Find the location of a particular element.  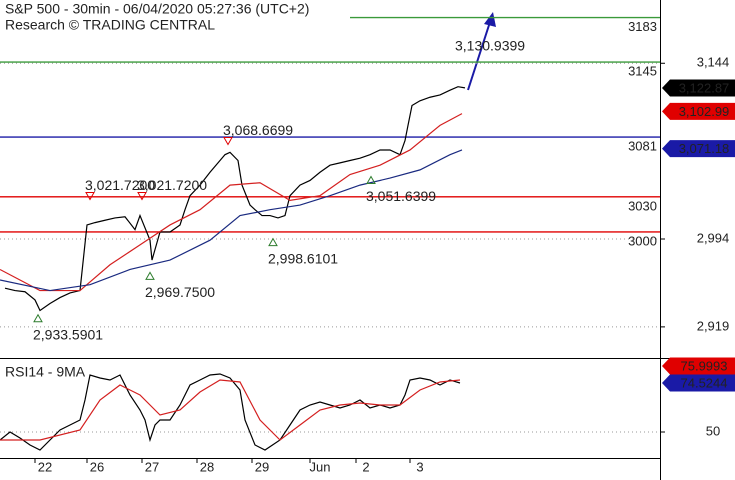

y-tick-label: 3,144 is located at coordinates (713, 62).